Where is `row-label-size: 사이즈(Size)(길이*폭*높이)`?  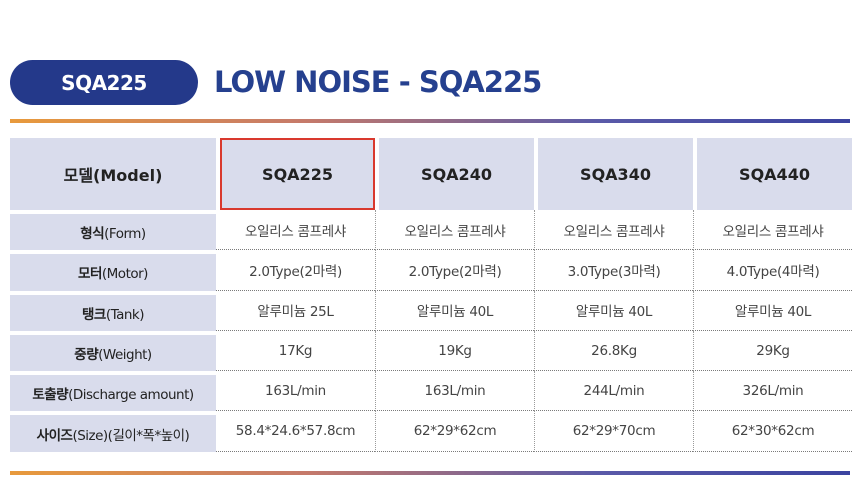 row-label-size: 사이즈(Size)(길이*폭*높이) is located at coordinates (113, 431).